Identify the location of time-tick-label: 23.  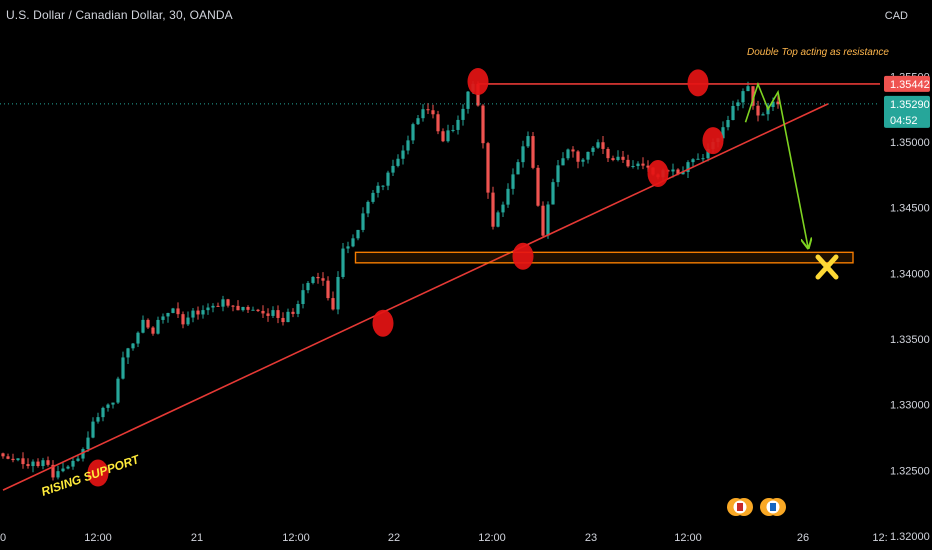
(591, 538).